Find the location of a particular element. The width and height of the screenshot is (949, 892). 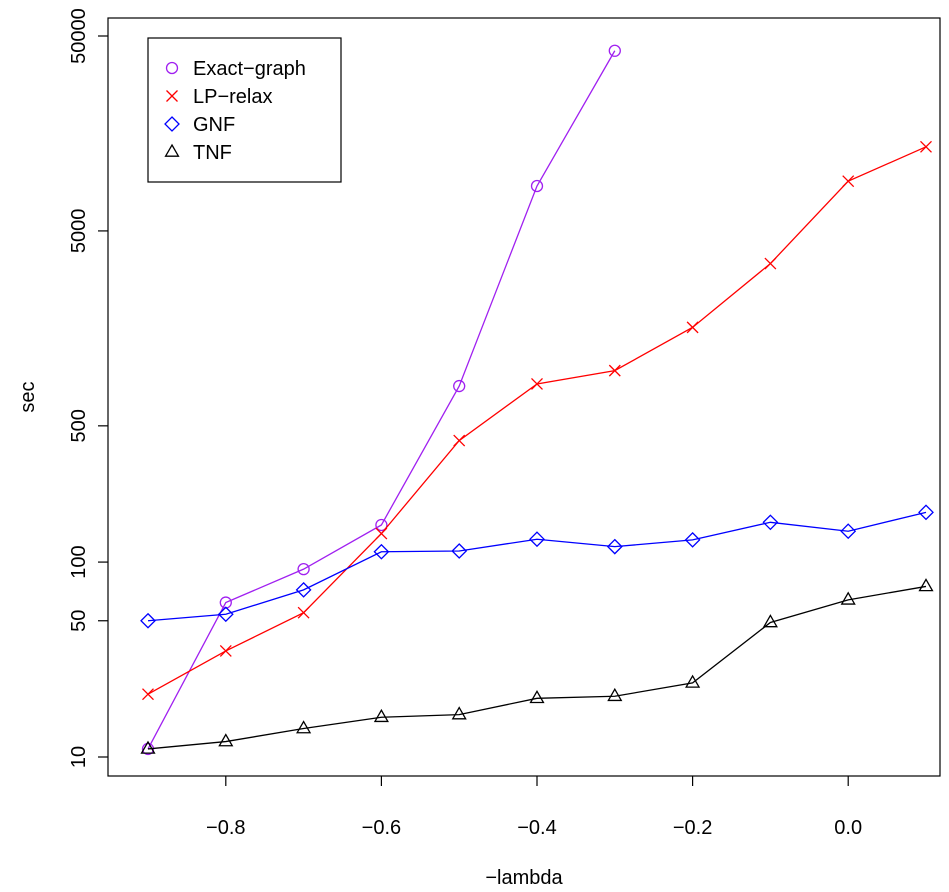

y-axis-label: sec is located at coordinates (28, 396).